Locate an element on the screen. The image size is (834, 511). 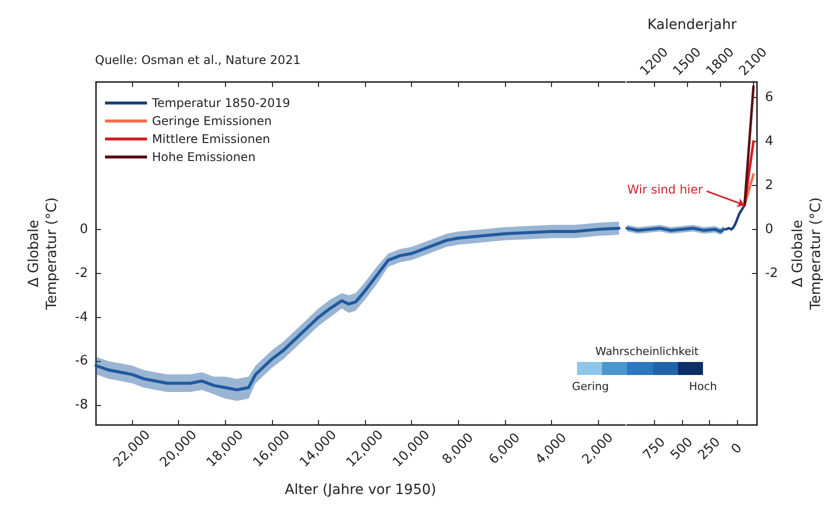
x-tick-label: 250 is located at coordinates (709, 449).